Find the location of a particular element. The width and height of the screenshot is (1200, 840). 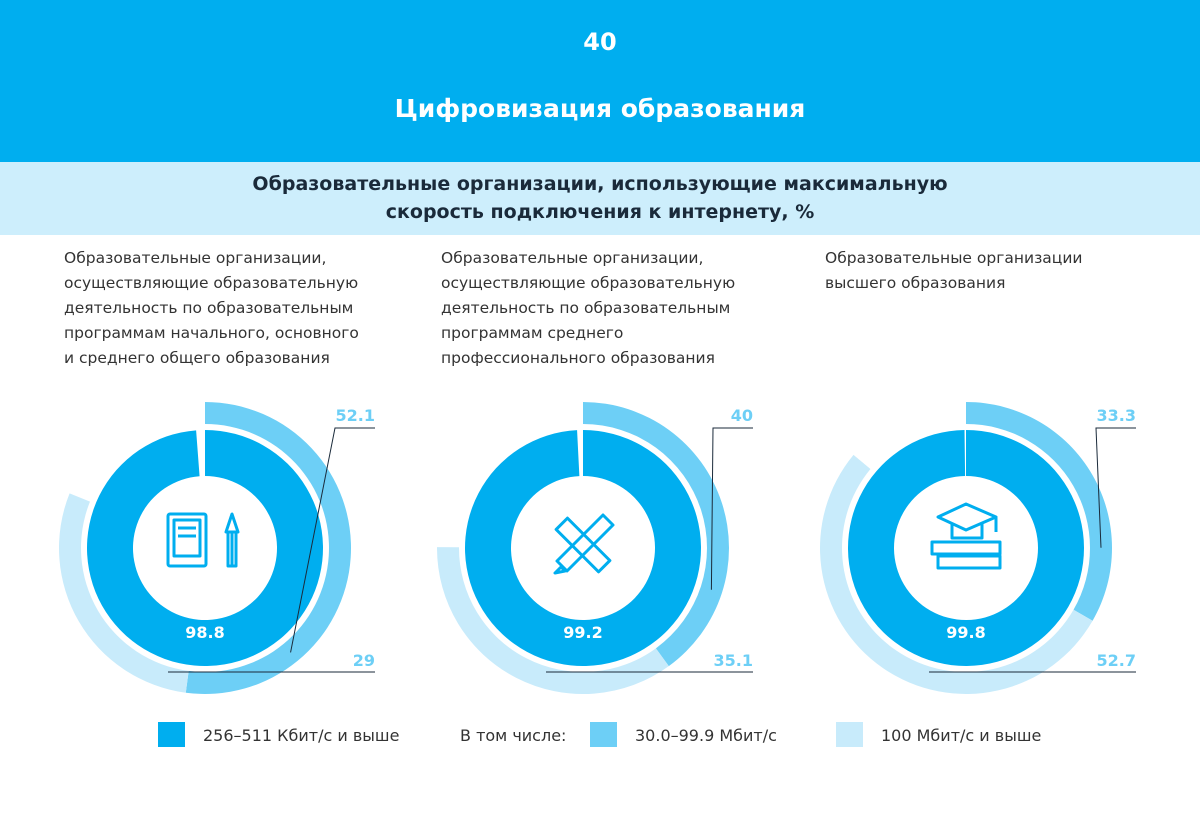

value-label: 98.8 is located at coordinates (204, 632).